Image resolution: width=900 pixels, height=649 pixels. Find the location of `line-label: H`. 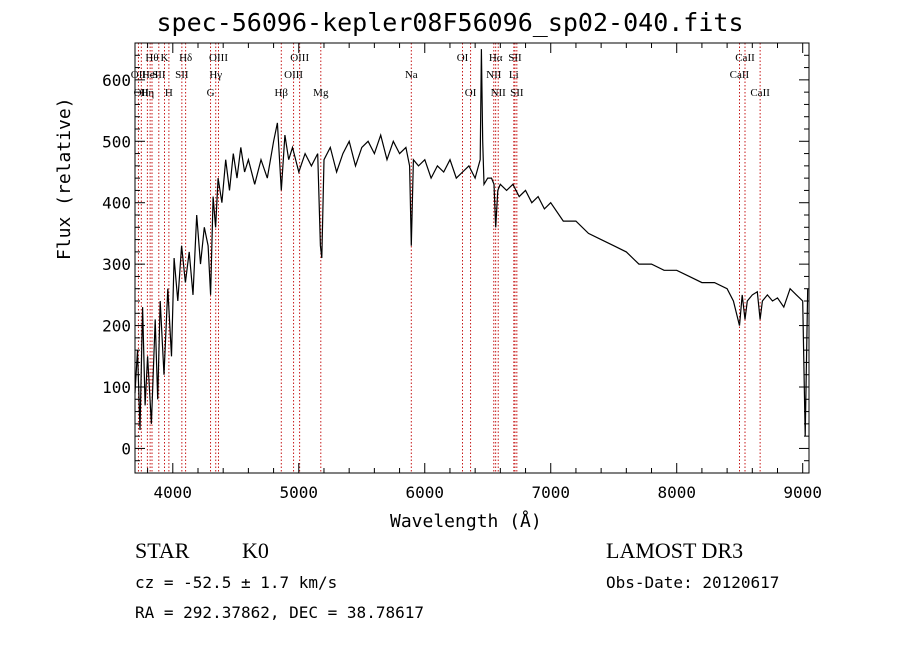

line-label: H is located at coordinates (169, 93).